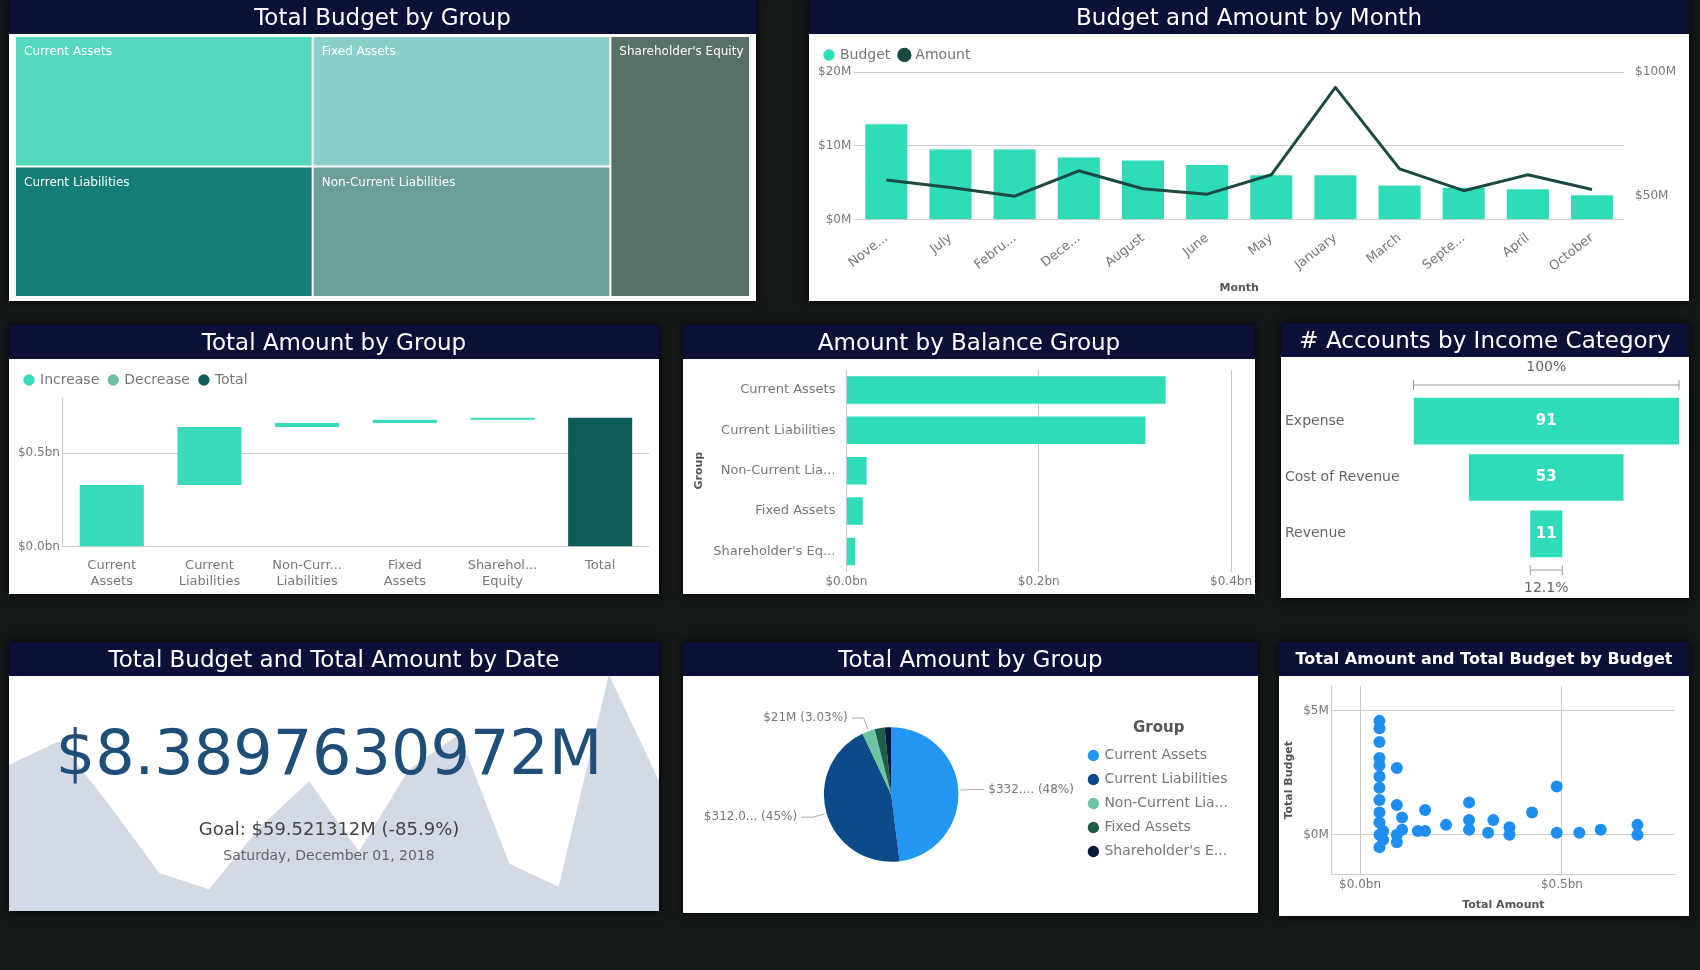 The width and height of the screenshot is (1700, 970). What do you see at coordinates (788, 389) in the screenshot?
I see `y-tick-label: Current Assets` at bounding box center [788, 389].